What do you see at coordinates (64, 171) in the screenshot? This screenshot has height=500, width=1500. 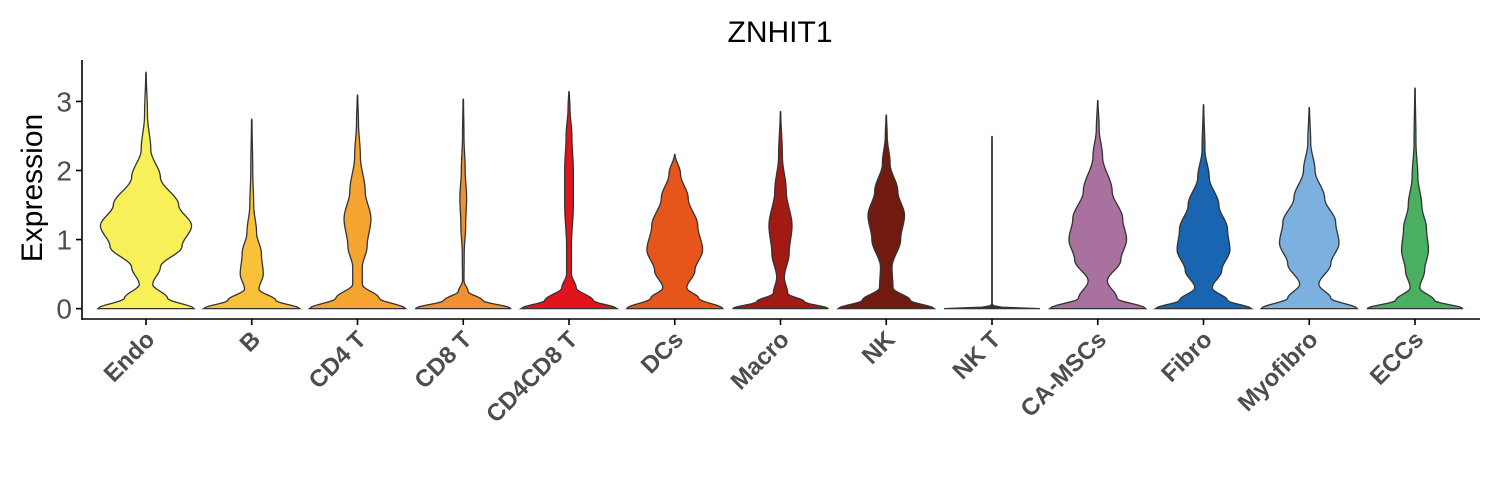 I see `y-tick-label: 2` at bounding box center [64, 171].